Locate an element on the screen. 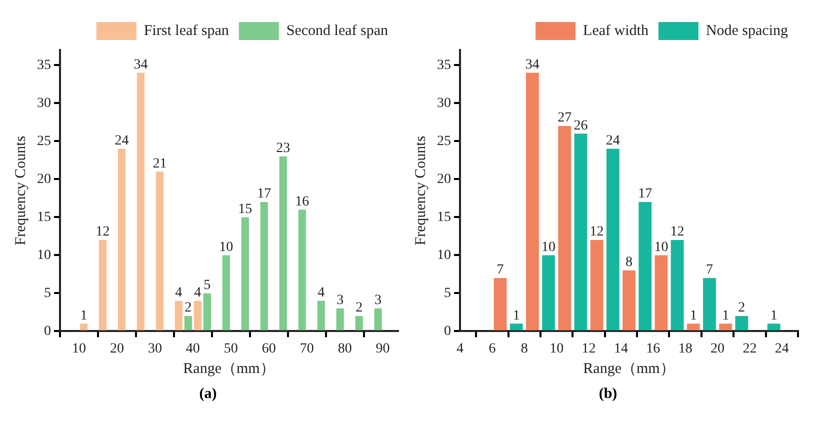 The width and height of the screenshot is (817, 425). x-tick-label: 50 is located at coordinates (231, 348).